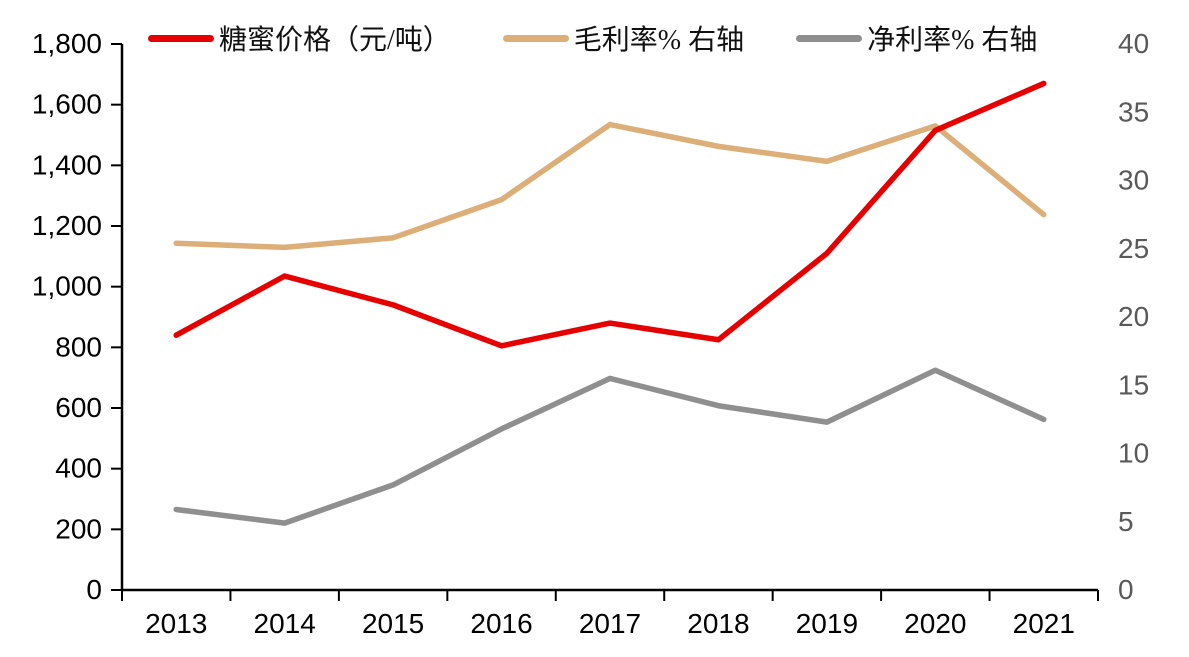 This screenshot has width=1189, height=657. I want to click on y-axis-tick-label: 600, so click(78, 407).